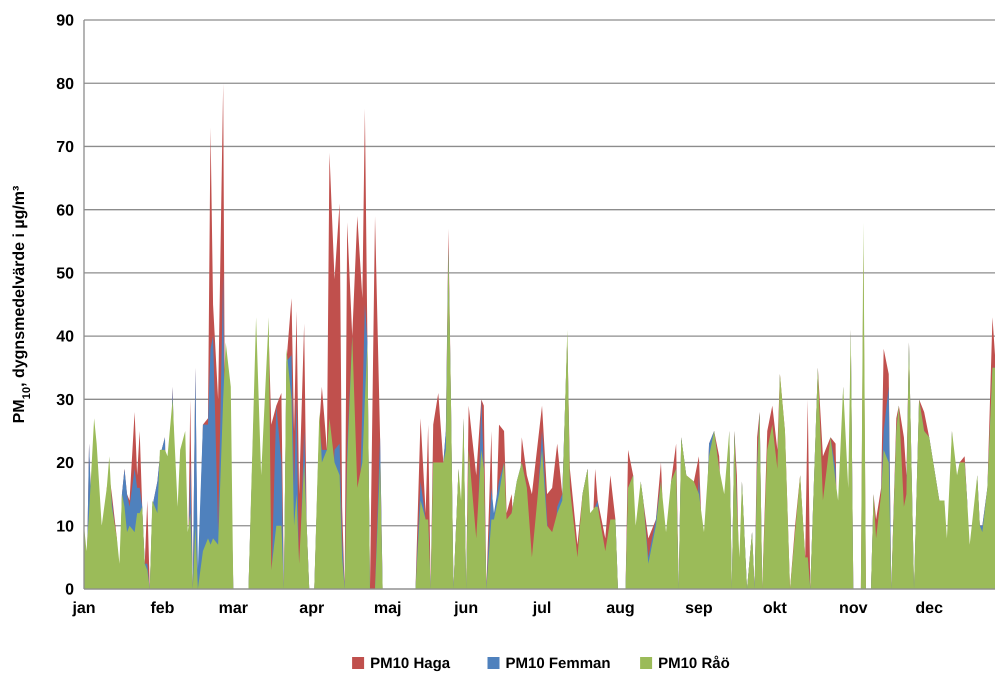 The image size is (996, 681). What do you see at coordinates (162, 608) in the screenshot?
I see `x-tick-label: feb` at bounding box center [162, 608].